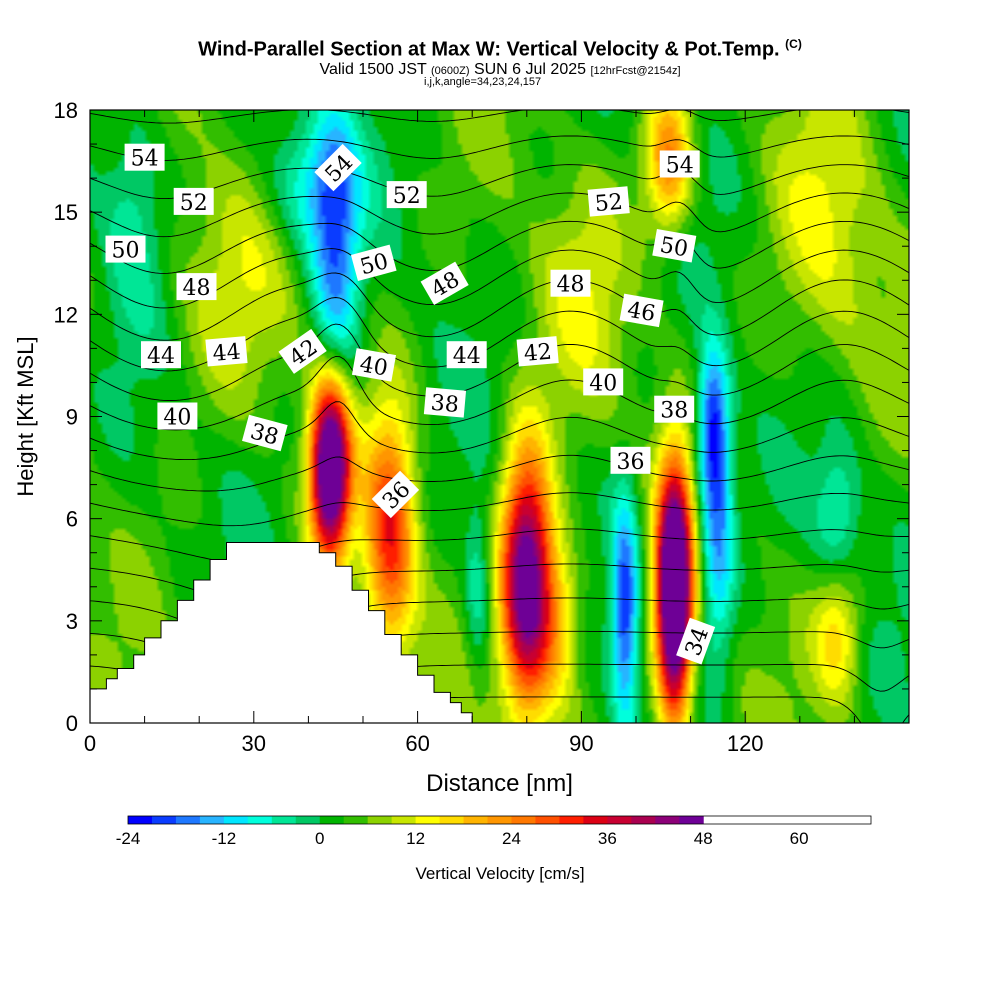  I want to click on colorbar-tick-label: 24, so click(511, 838).